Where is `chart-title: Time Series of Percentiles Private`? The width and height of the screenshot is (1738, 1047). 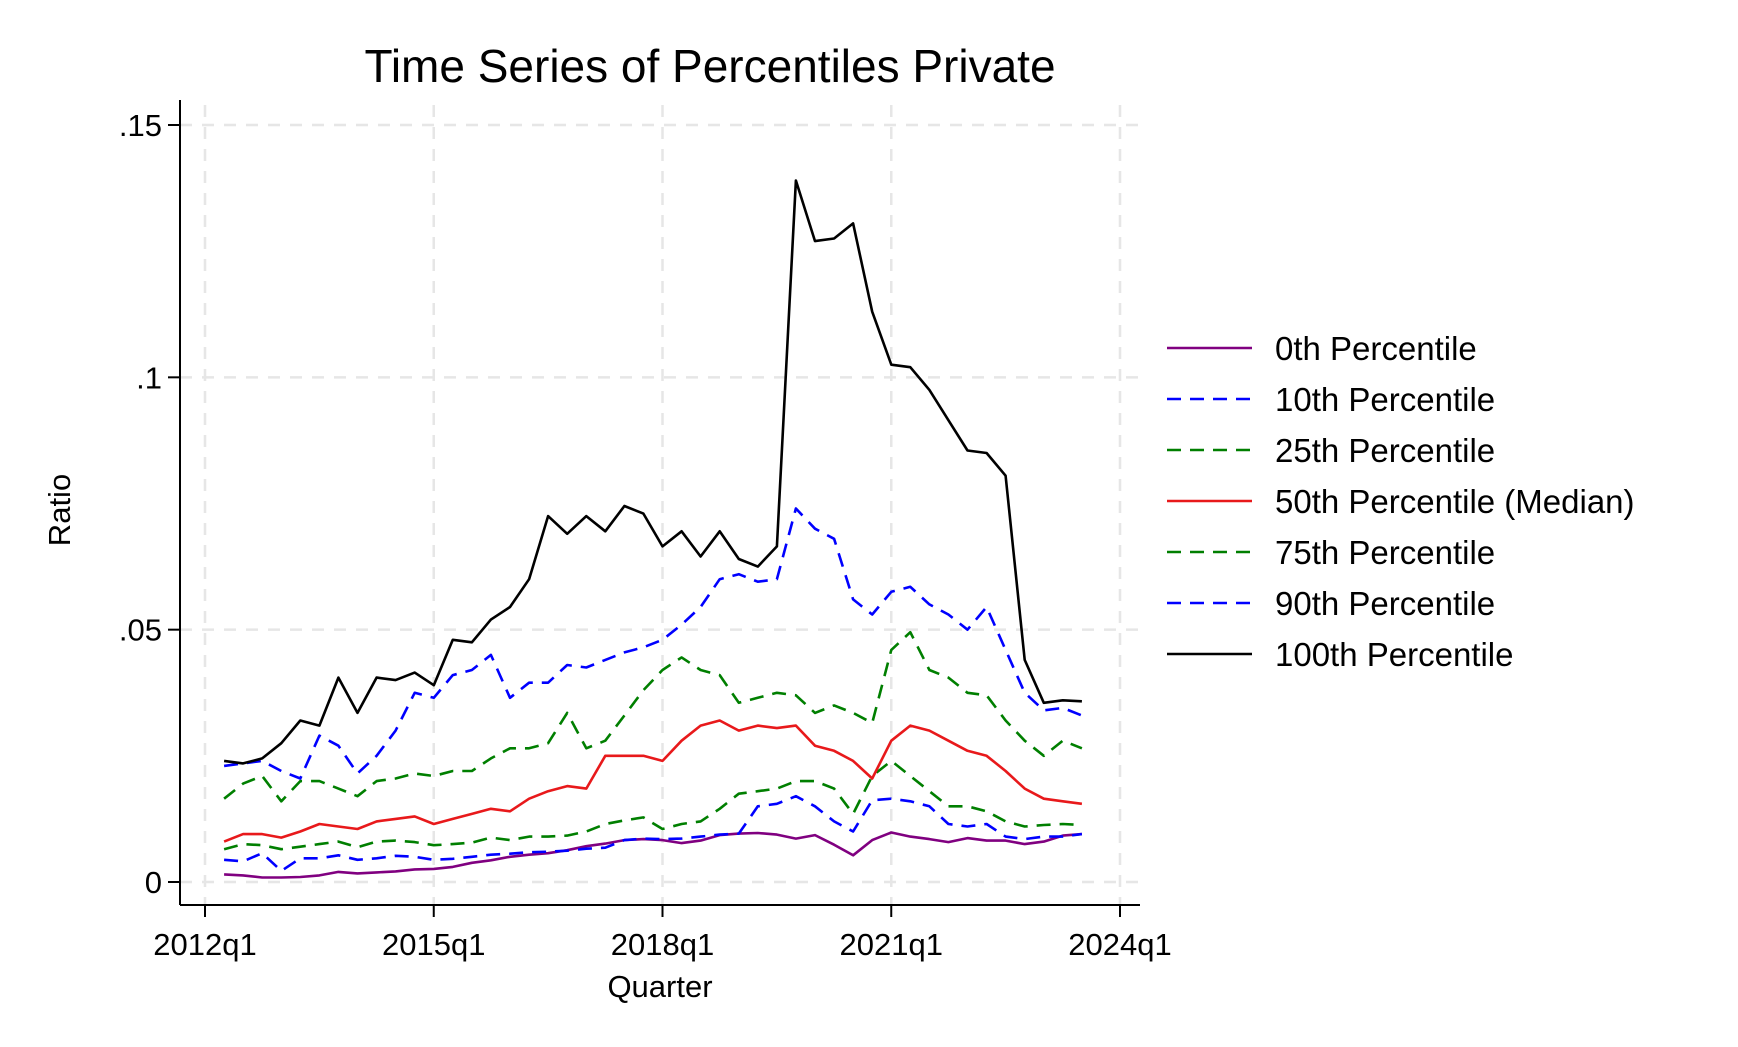 chart-title: Time Series of Percentiles Private is located at coordinates (709, 66).